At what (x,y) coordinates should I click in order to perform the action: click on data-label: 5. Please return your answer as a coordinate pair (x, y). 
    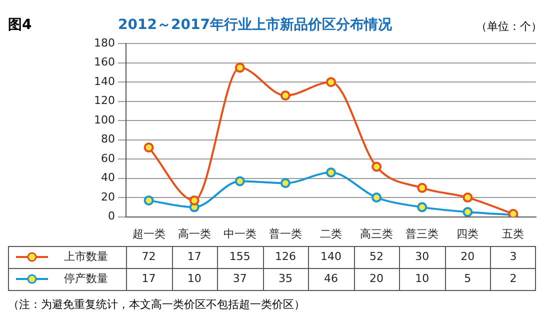
    Looking at the image, I should click on (468, 278).